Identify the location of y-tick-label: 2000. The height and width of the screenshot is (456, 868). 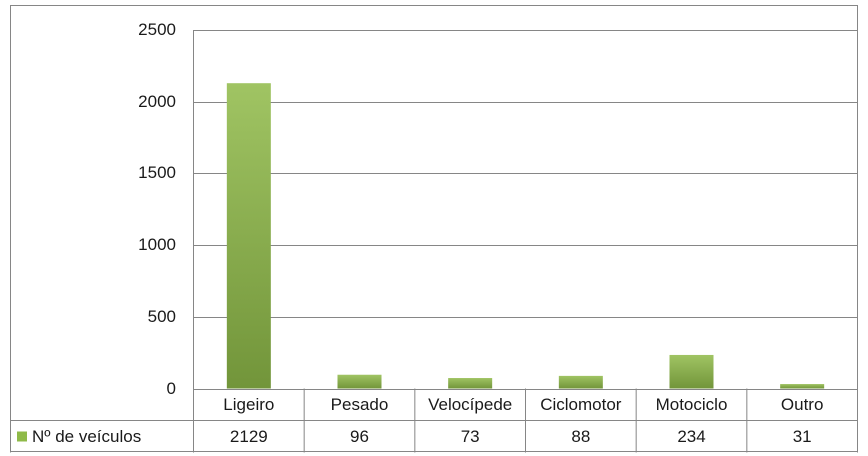
(157, 101).